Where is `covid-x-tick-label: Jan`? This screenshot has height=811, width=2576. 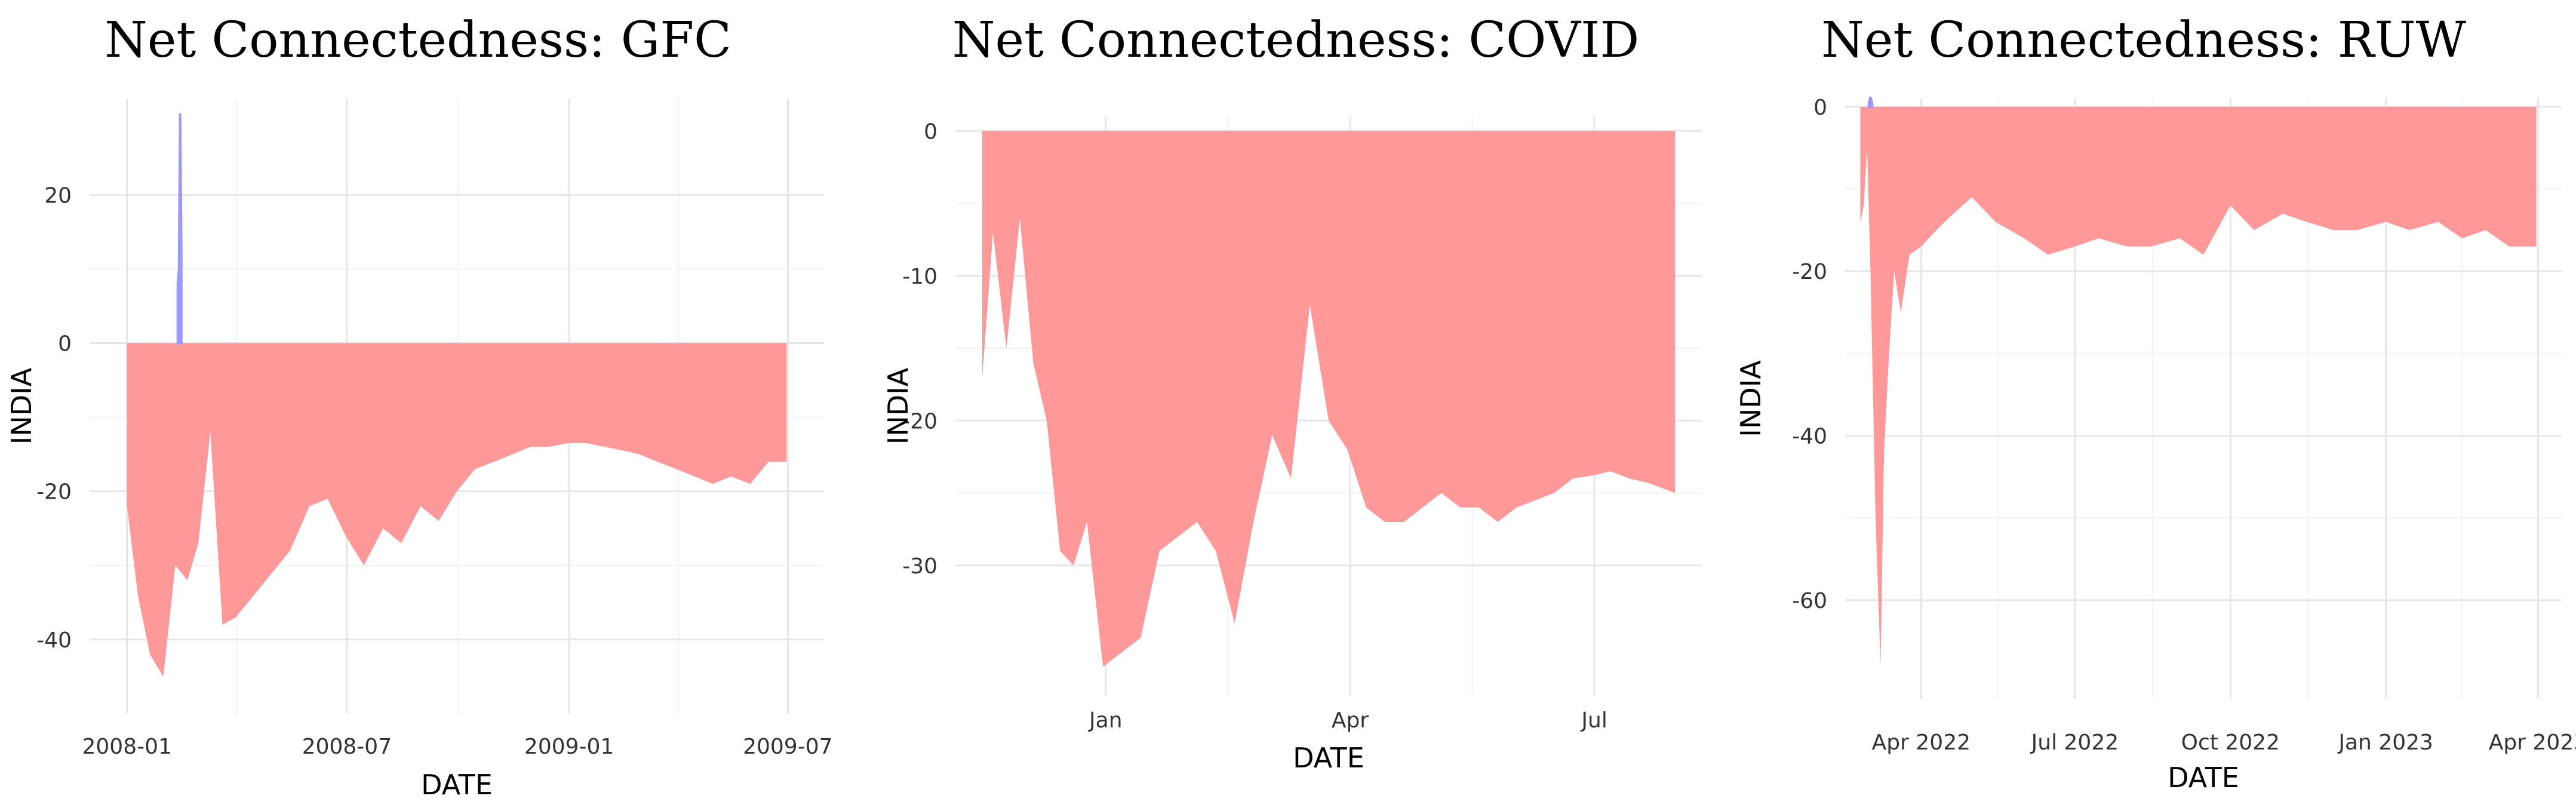
covid-x-tick-label: Jan is located at coordinates (1105, 720).